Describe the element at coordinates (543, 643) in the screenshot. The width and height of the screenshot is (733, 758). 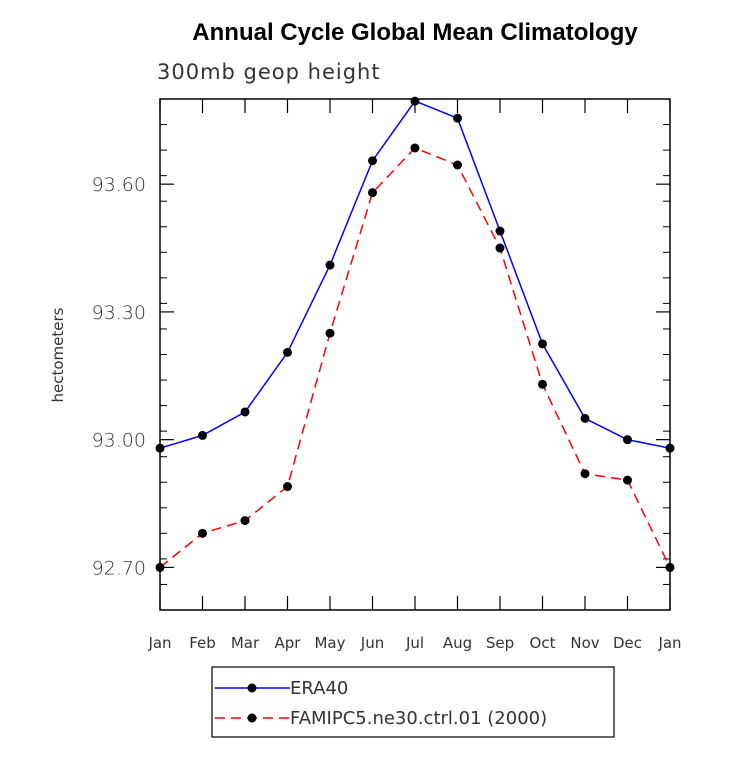
I see `x-tick-label: Oct` at that location.